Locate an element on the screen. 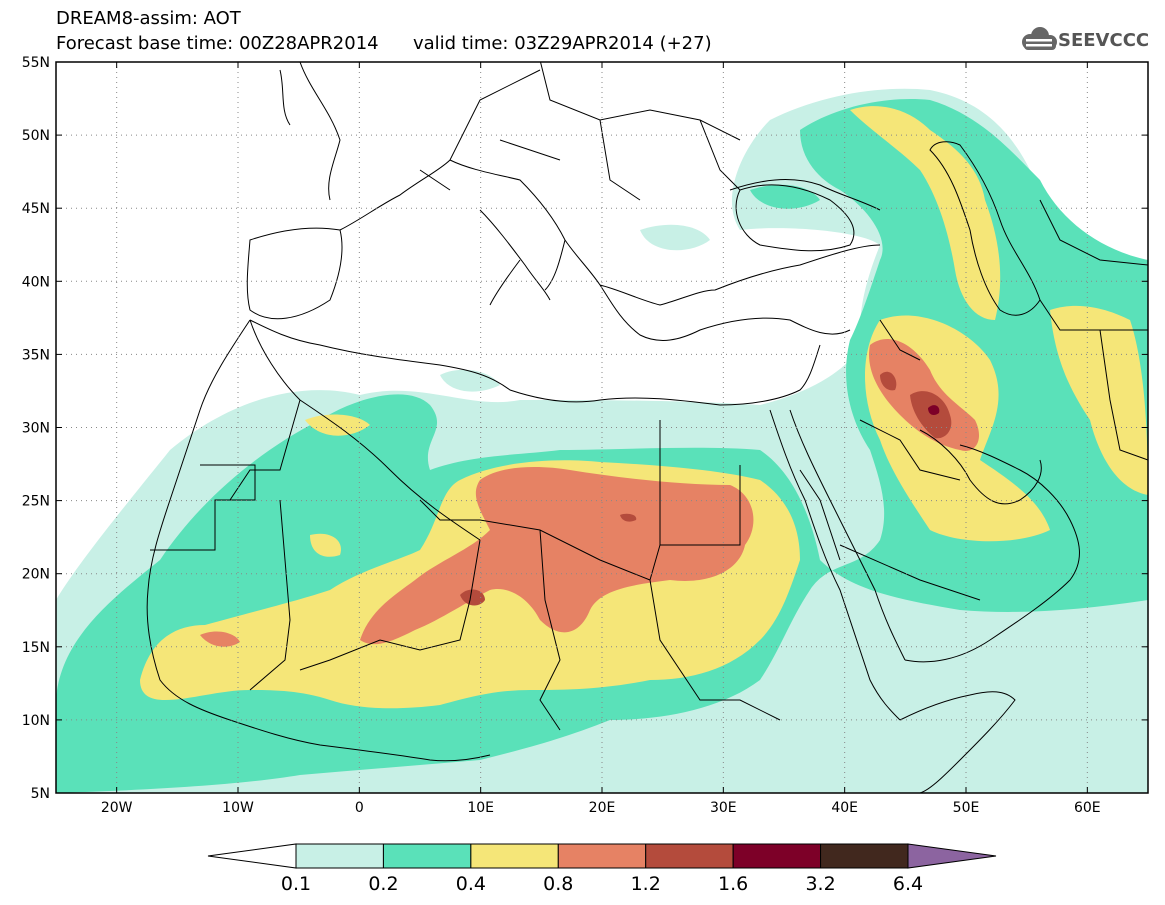  seevccc-logo is located at coordinates (1039, 38).